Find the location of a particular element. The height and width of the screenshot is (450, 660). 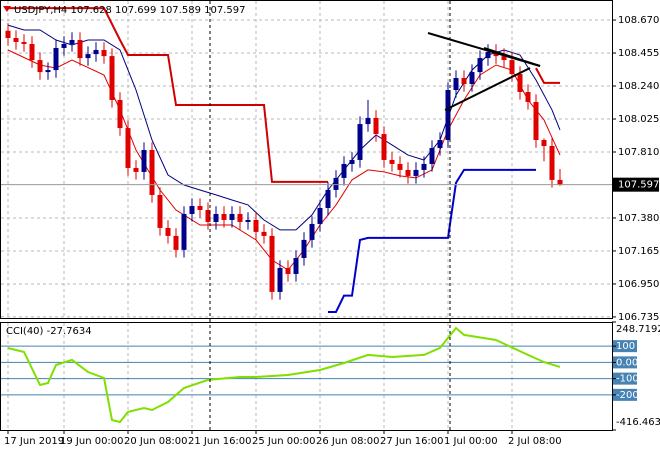

trend-line is located at coordinates (512, 57).